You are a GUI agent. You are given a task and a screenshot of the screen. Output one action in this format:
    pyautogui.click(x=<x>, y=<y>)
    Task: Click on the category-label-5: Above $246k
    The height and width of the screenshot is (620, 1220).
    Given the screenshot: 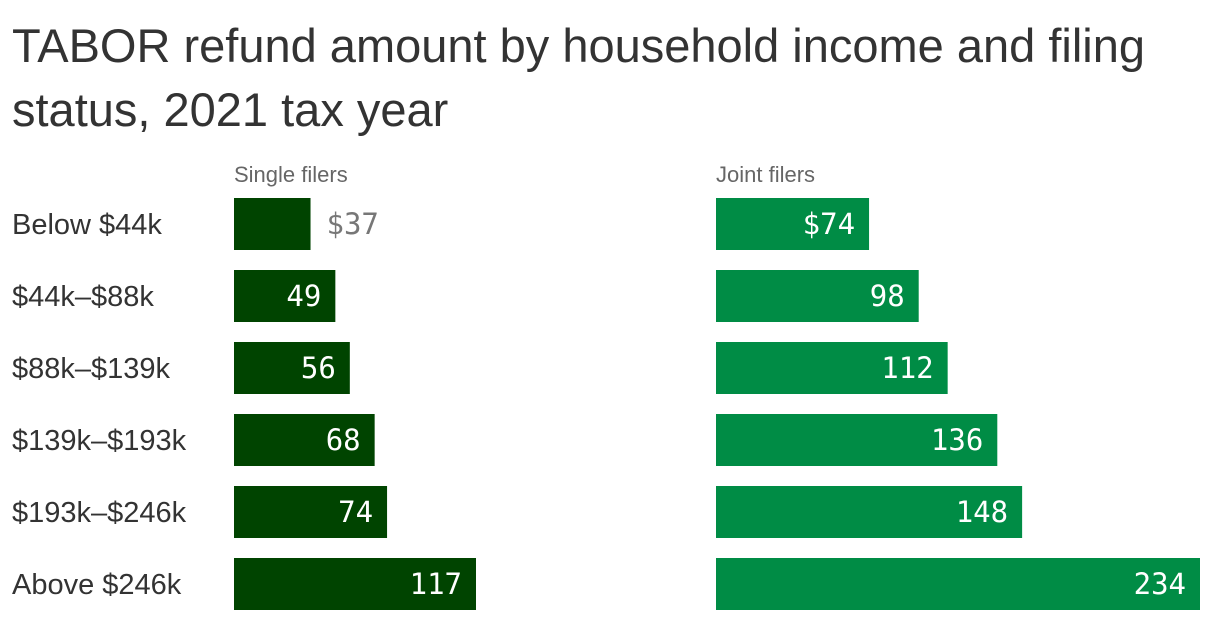 What is the action you would take?
    pyautogui.click(x=97, y=585)
    